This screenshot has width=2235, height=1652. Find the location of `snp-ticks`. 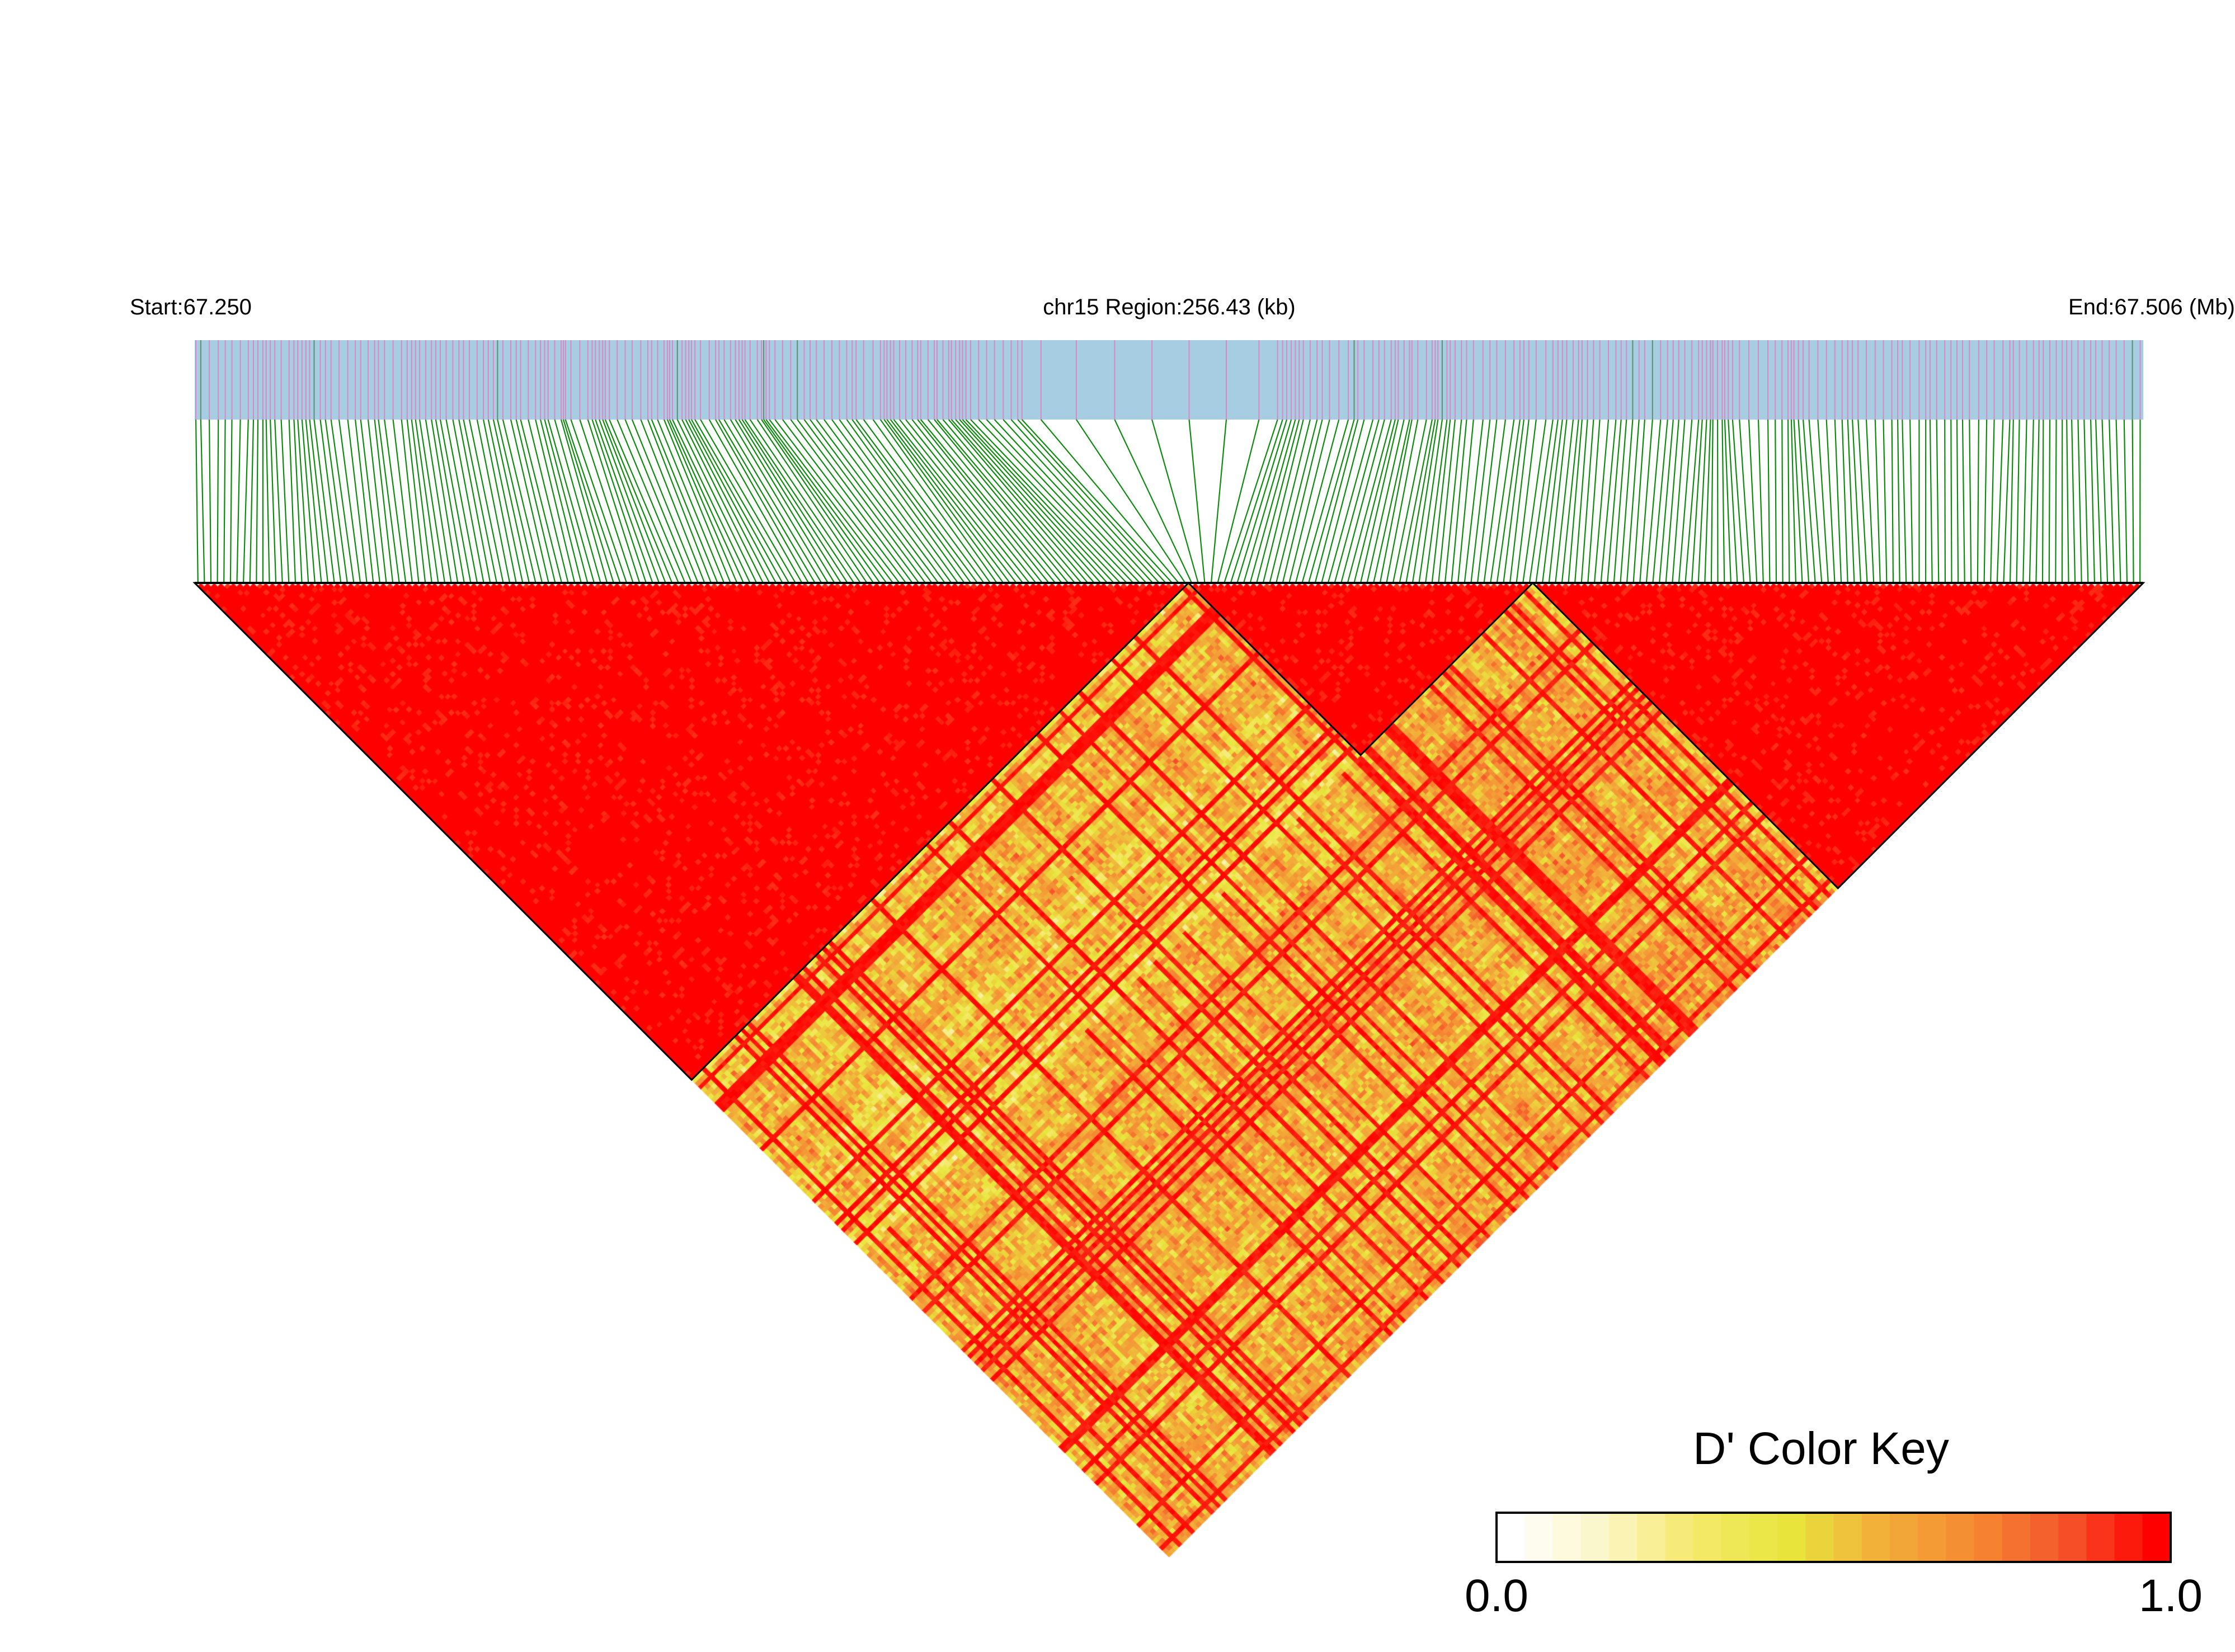

snp-ticks is located at coordinates (1168, 380).